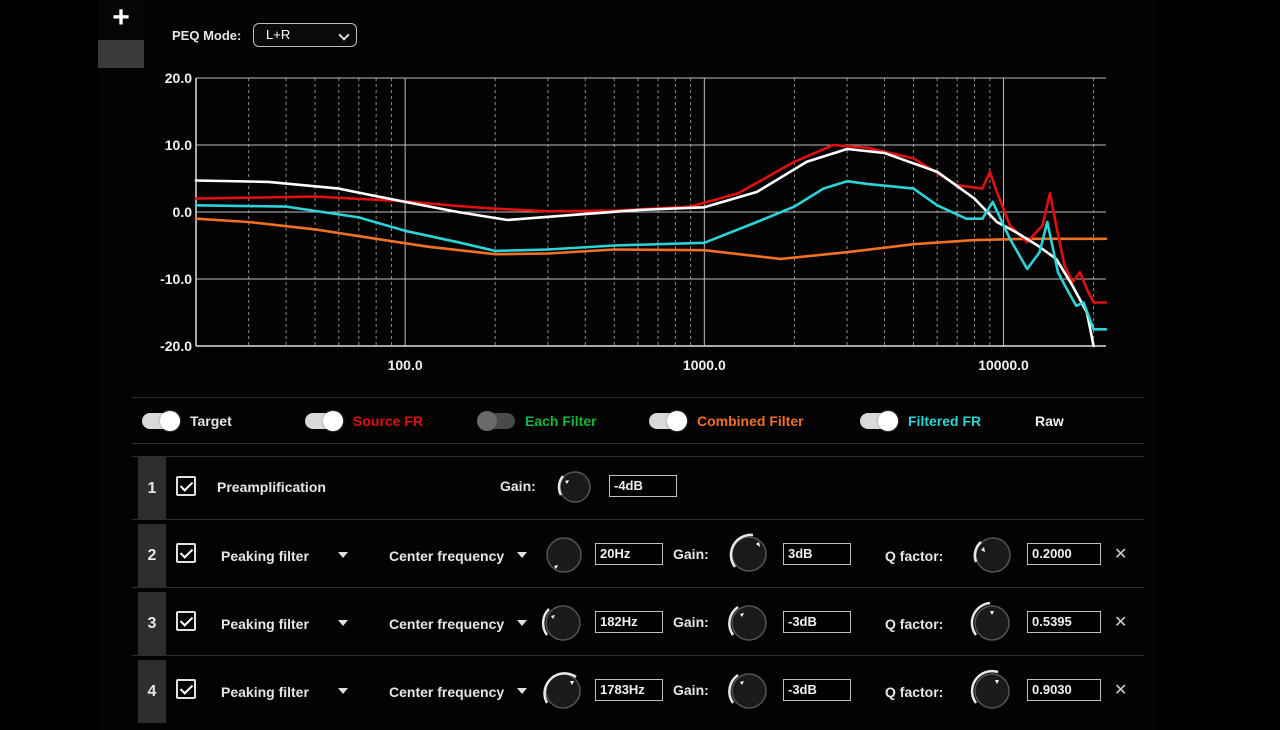 The width and height of the screenshot is (1280, 730). What do you see at coordinates (207, 35) in the screenshot?
I see `peq-mode-label: PEQ Mode:` at bounding box center [207, 35].